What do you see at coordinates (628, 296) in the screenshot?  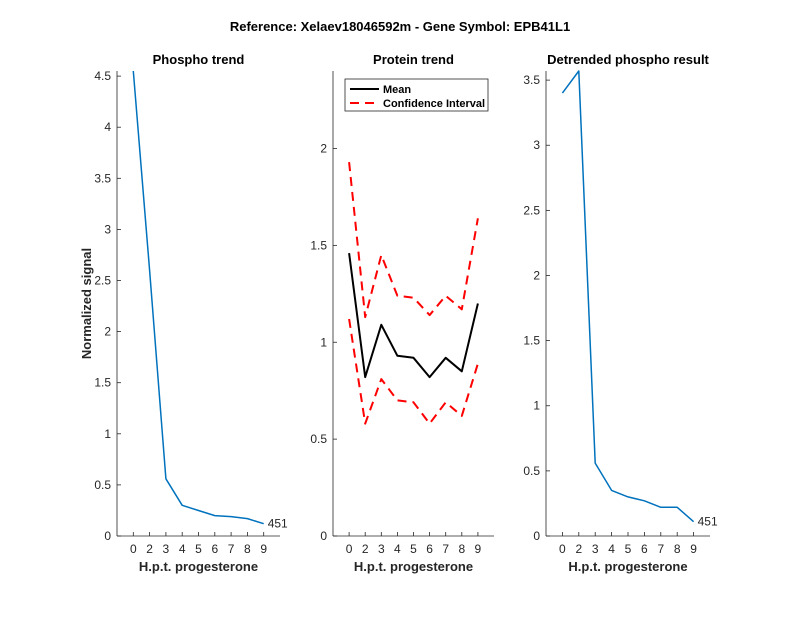 I see `series-line-detrended` at bounding box center [628, 296].